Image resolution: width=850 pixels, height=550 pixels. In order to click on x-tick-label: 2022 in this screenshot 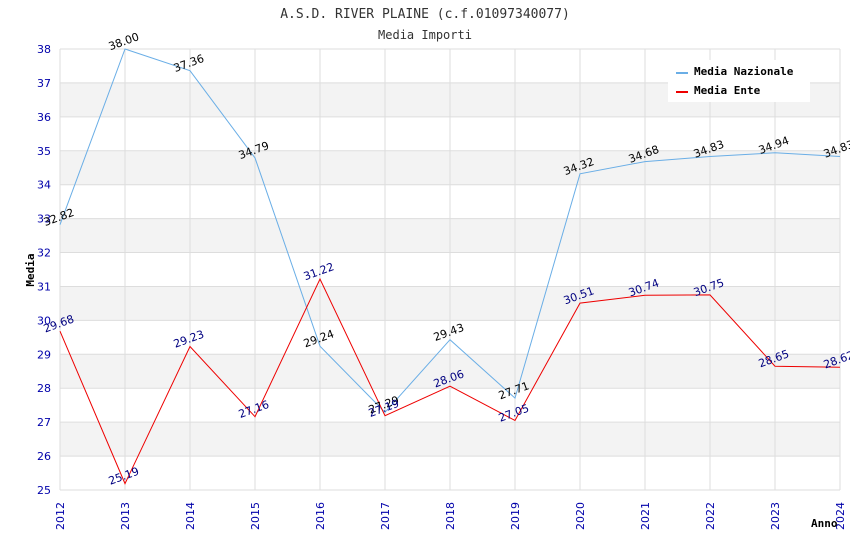, I will do `click(710, 516)`.